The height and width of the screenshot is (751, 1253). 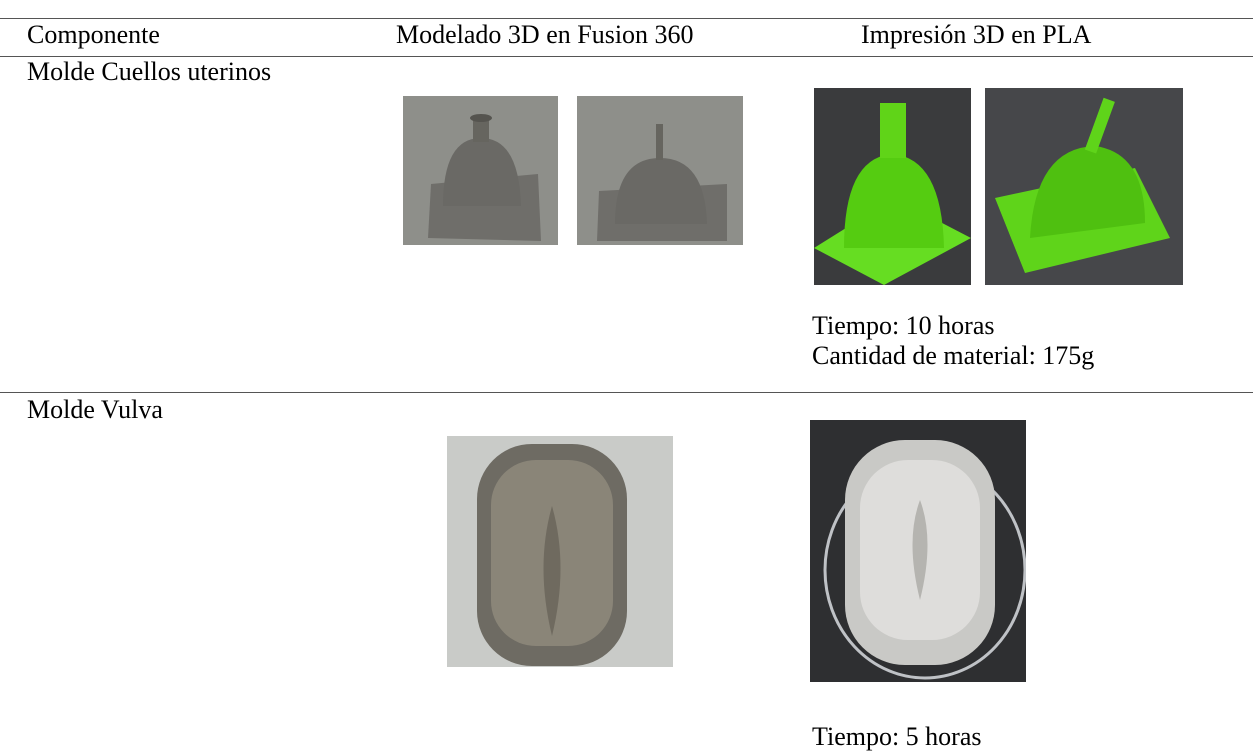 What do you see at coordinates (93, 34) in the screenshot?
I see `header-cell: Componente` at bounding box center [93, 34].